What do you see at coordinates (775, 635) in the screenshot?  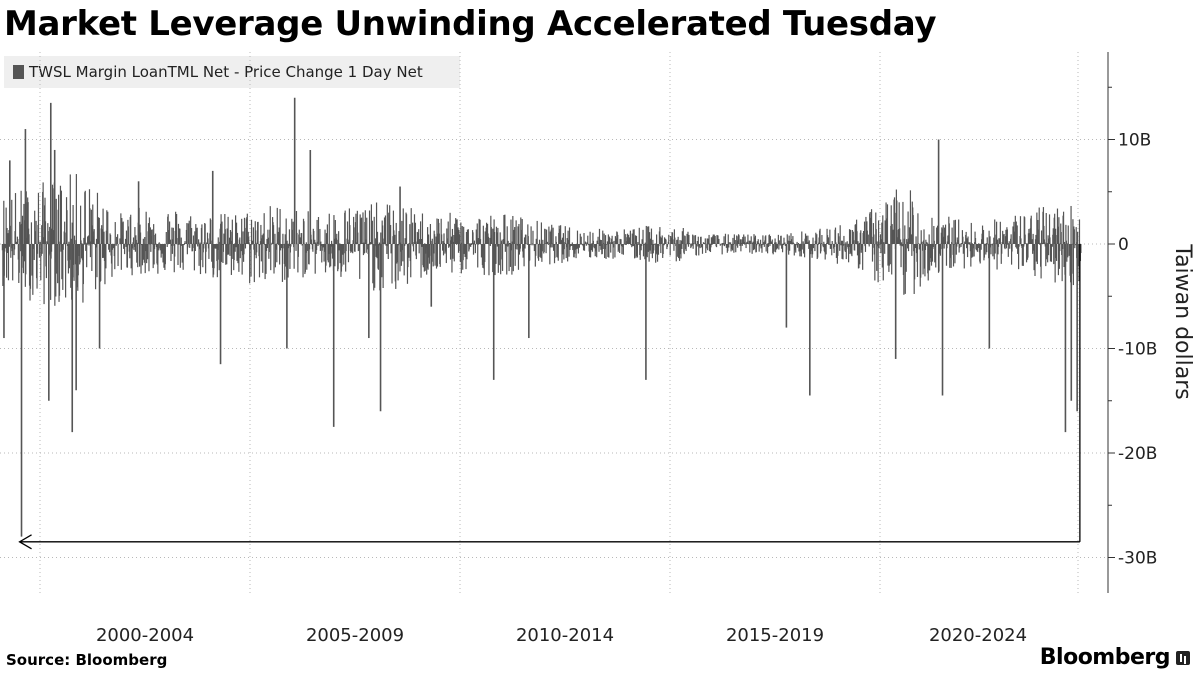 I see `x-tick-label: 2015-2019` at bounding box center [775, 635].